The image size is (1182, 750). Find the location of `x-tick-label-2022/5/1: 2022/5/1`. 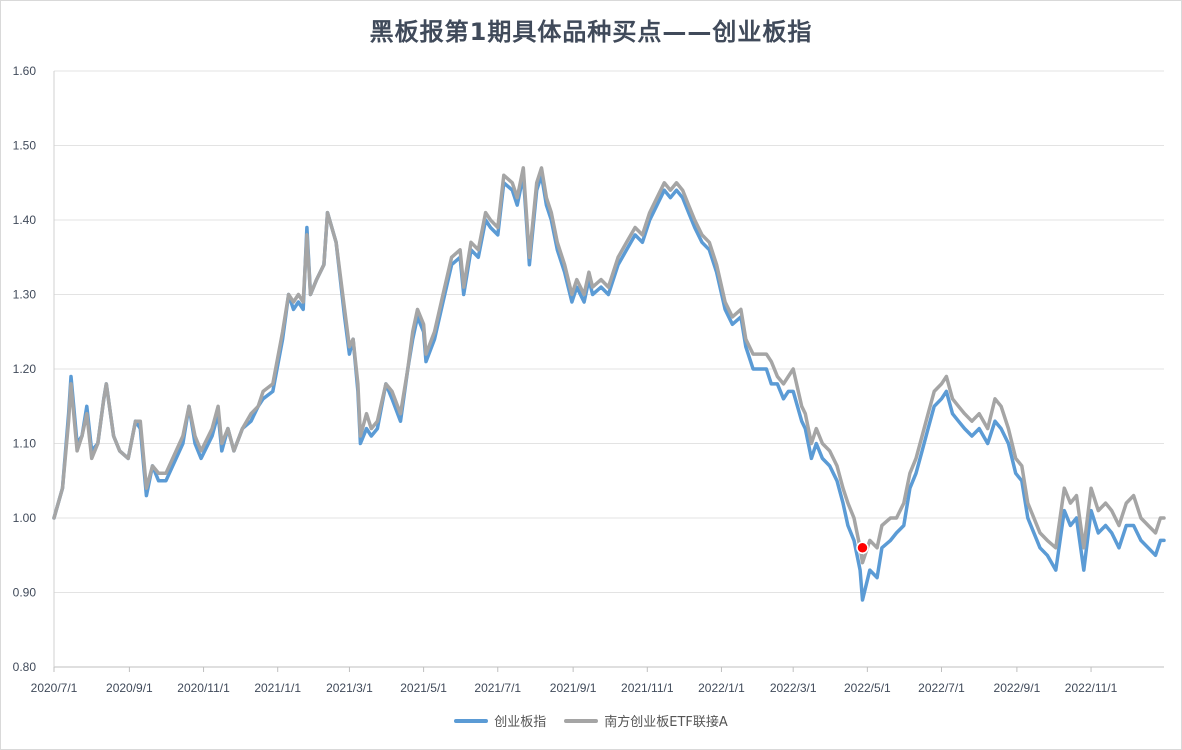

x-tick-label-2022/5/1: 2022/5/1 is located at coordinates (867, 688).